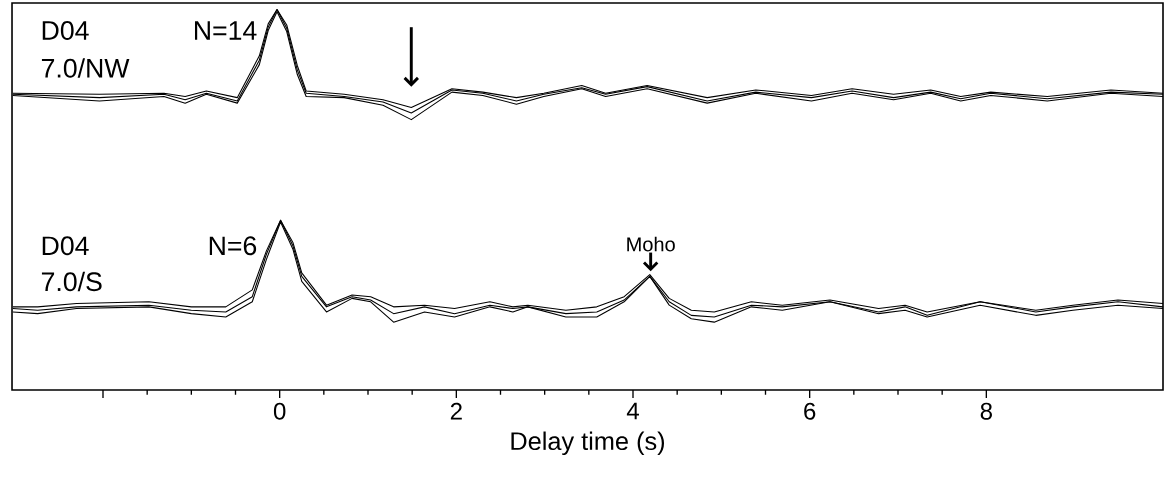  Describe the element at coordinates (986, 411) in the screenshot. I see `x-tick-label: 8` at that location.